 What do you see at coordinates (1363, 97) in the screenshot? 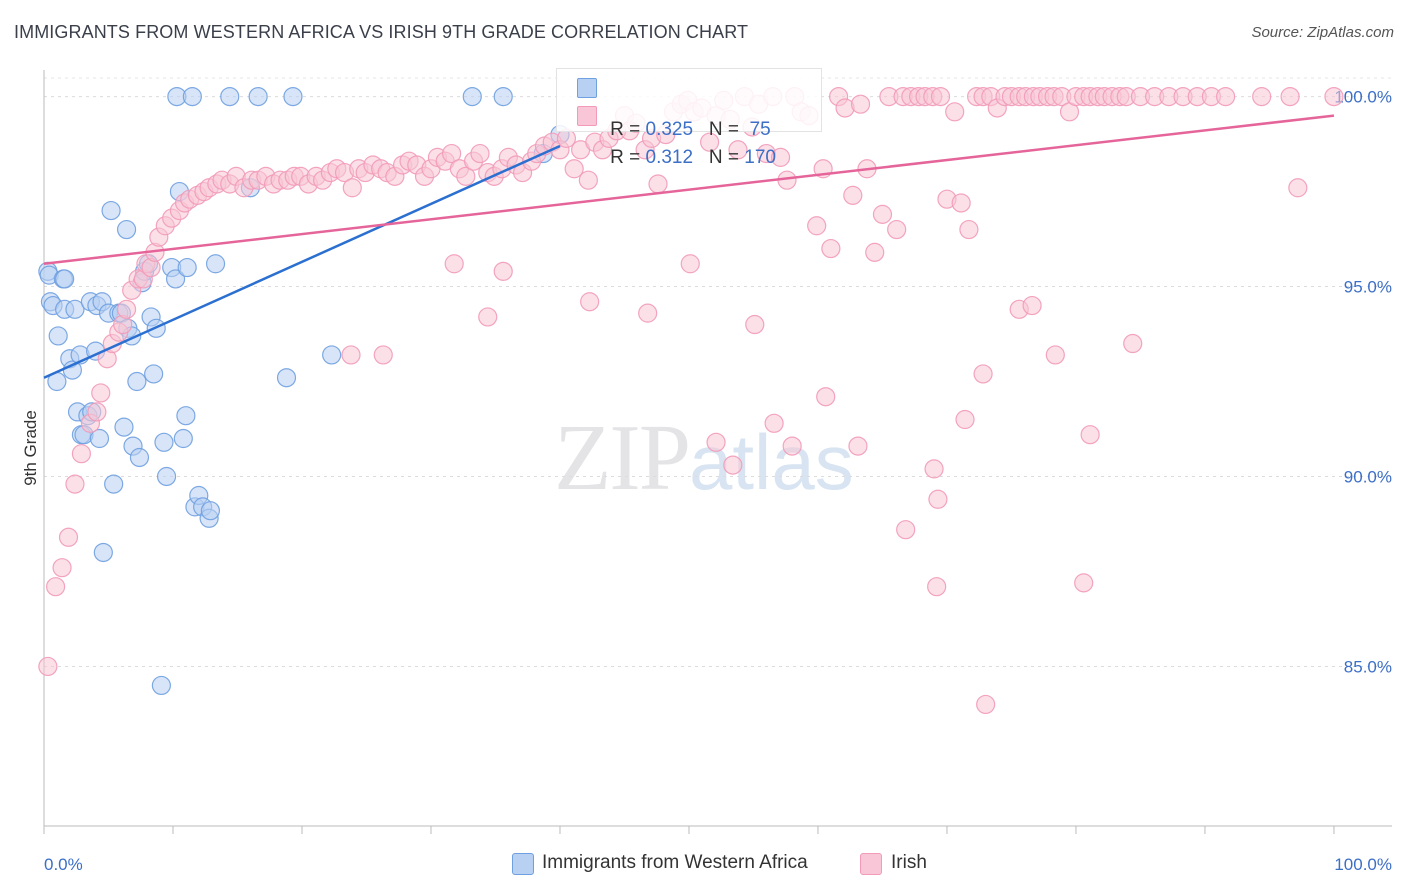
I see `y-tick-label: 100.0%` at bounding box center [1363, 97].